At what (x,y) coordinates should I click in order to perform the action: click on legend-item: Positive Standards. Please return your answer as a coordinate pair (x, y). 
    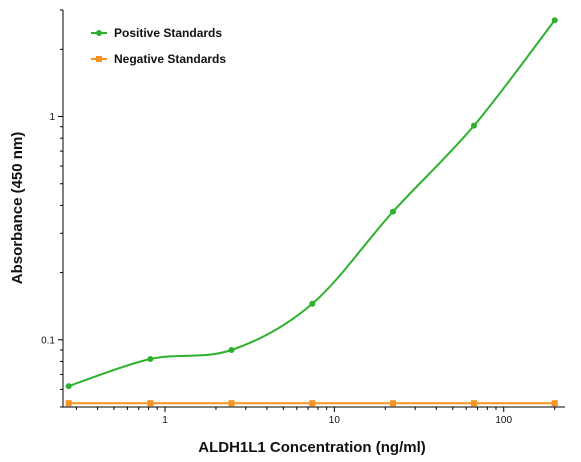
    Looking at the image, I should click on (156, 33).